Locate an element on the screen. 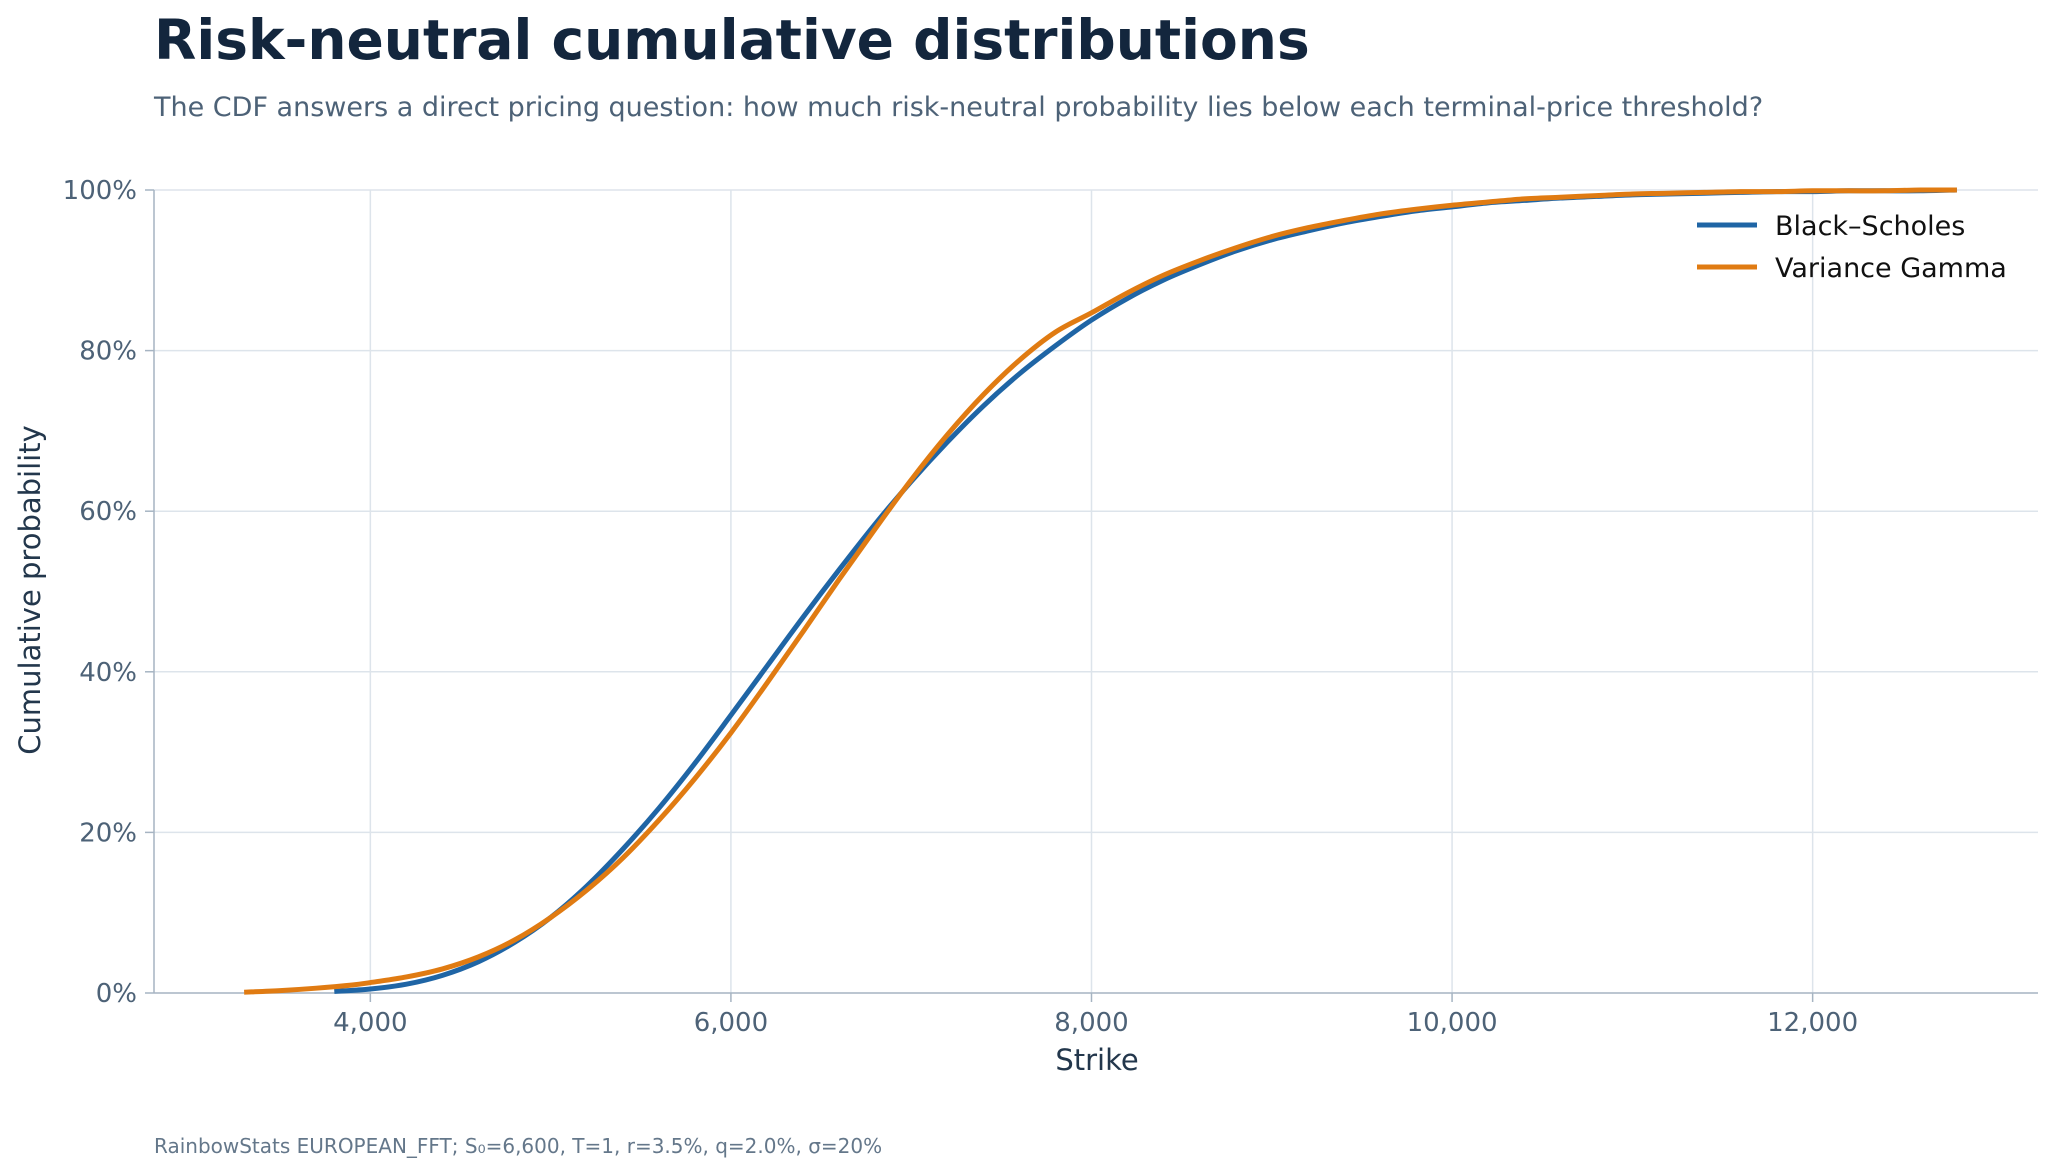 This screenshot has height=1173, width=2050. y-tick-label: 40% is located at coordinates (108, 673).